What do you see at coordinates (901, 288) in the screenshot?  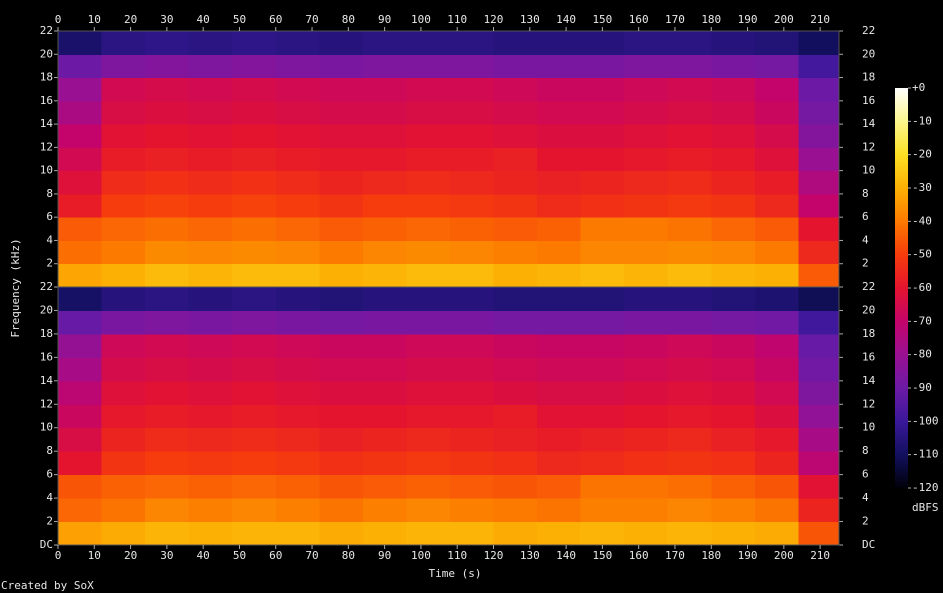 I see `colorbar` at bounding box center [901, 288].